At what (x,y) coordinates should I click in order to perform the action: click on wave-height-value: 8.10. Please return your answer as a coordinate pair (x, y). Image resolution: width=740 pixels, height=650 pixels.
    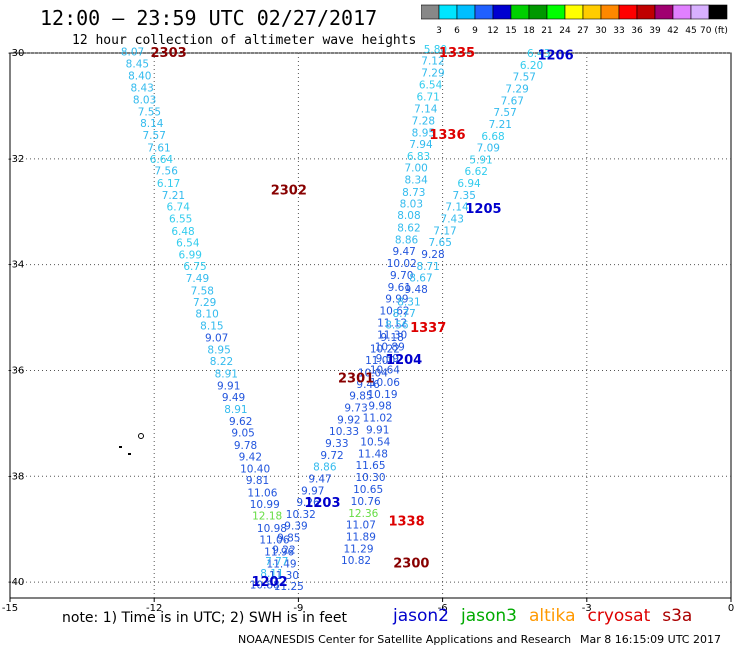
    Looking at the image, I should click on (206, 315).